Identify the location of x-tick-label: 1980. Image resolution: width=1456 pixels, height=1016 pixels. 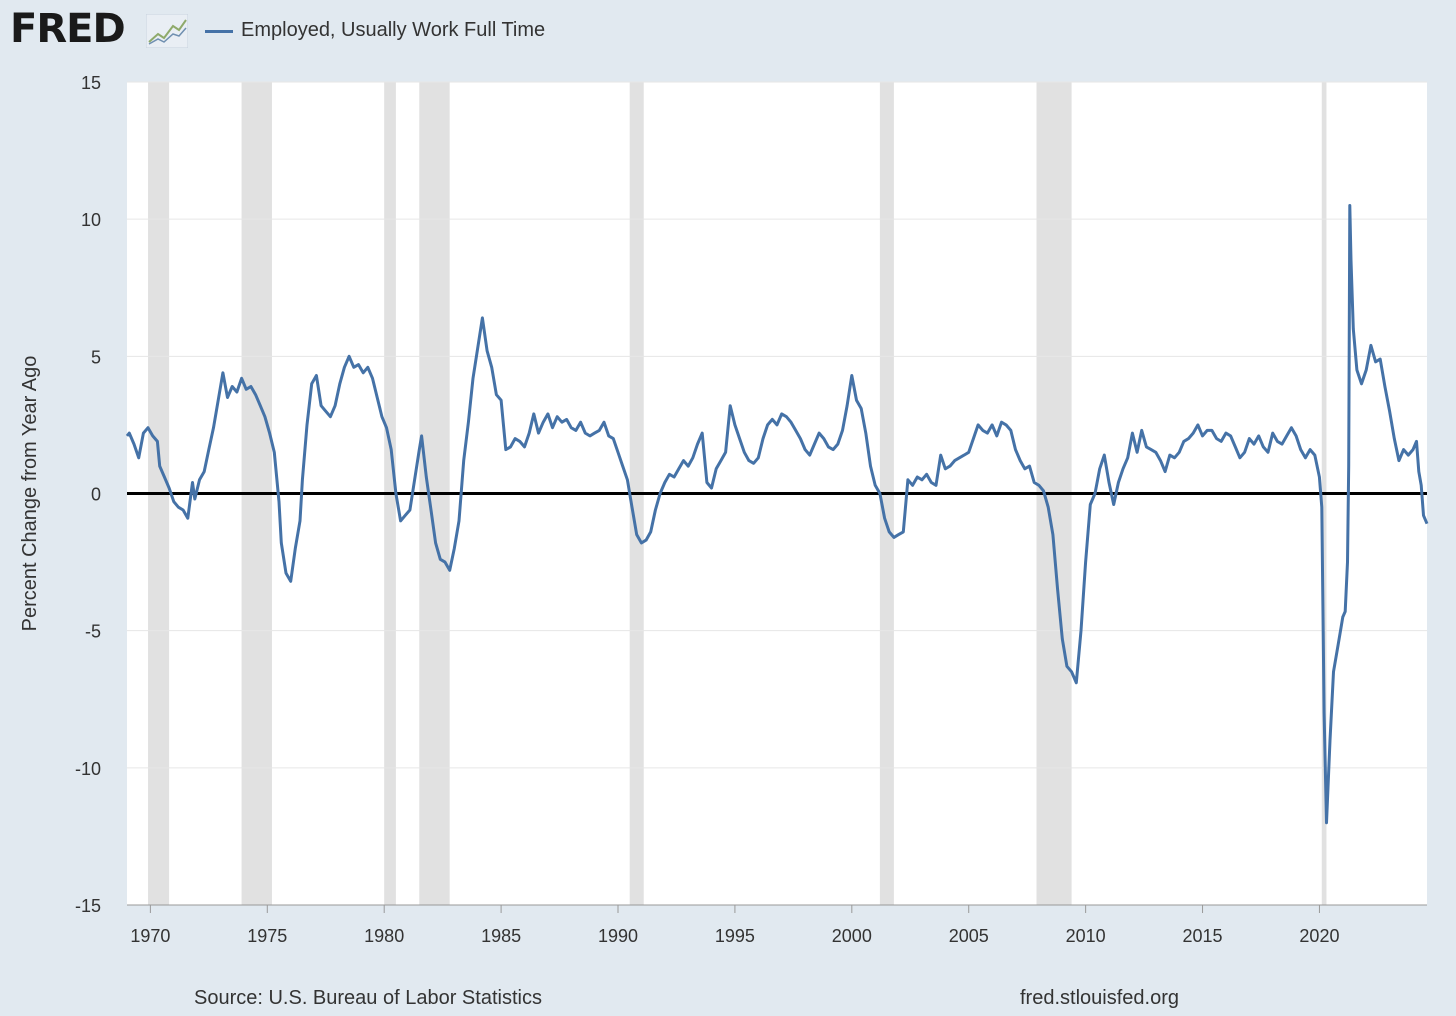
(384, 936).